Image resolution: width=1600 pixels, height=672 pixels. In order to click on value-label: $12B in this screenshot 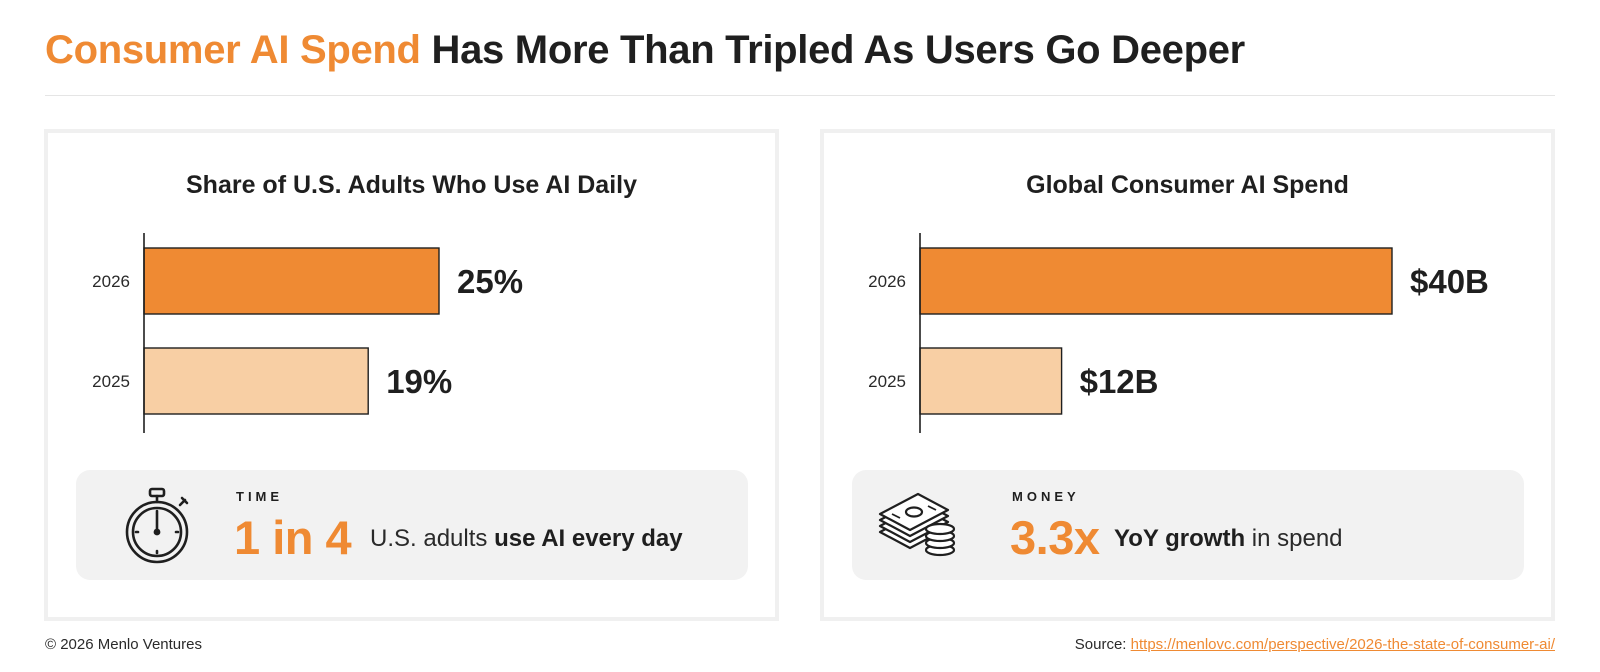, I will do `click(1119, 381)`.